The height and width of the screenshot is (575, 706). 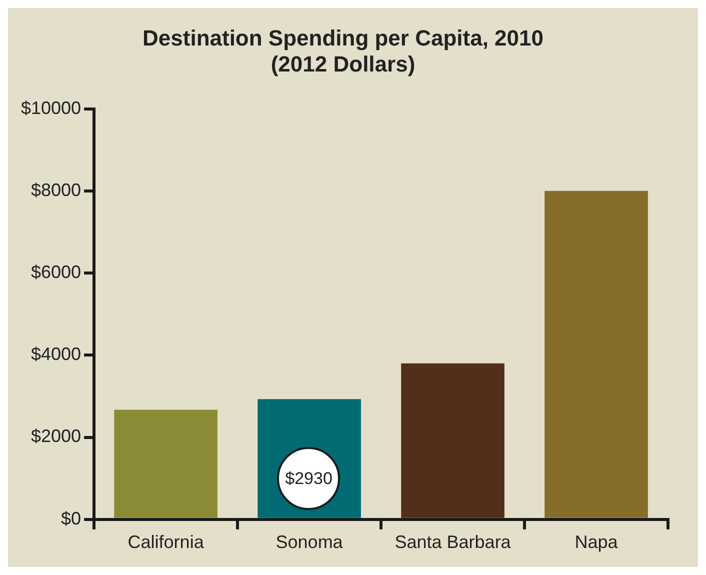 What do you see at coordinates (166, 542) in the screenshot?
I see `x-tick-label: California` at bounding box center [166, 542].